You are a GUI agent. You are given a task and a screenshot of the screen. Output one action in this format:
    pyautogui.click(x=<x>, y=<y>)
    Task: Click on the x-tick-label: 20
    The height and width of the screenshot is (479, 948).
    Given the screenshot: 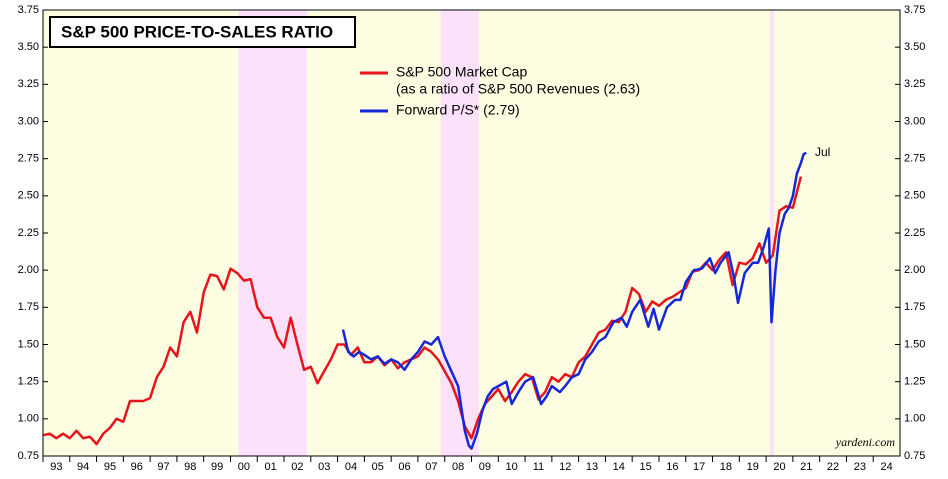 What is the action you would take?
    pyautogui.click(x=779, y=467)
    